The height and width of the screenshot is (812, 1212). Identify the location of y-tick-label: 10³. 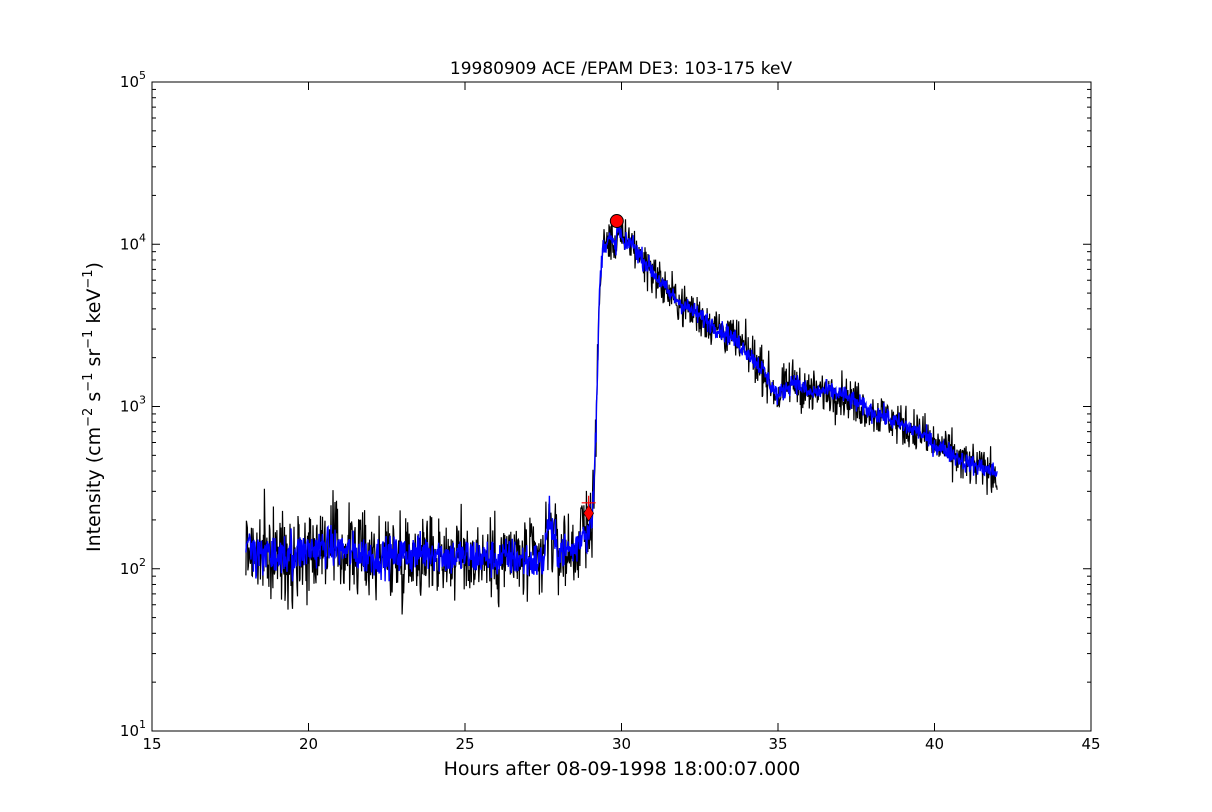
(133, 405).